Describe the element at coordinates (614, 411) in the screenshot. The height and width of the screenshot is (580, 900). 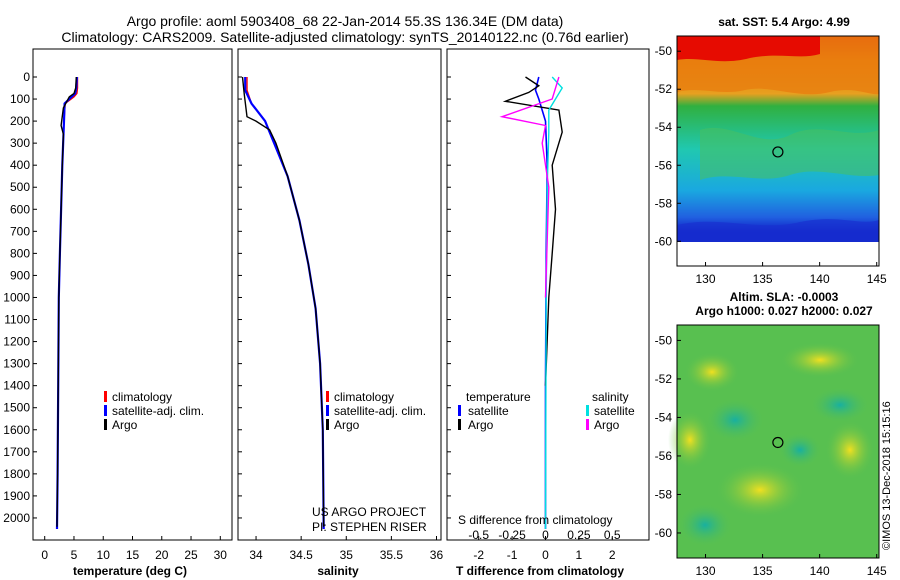
I see `legend-s-satellite: satellite` at that location.